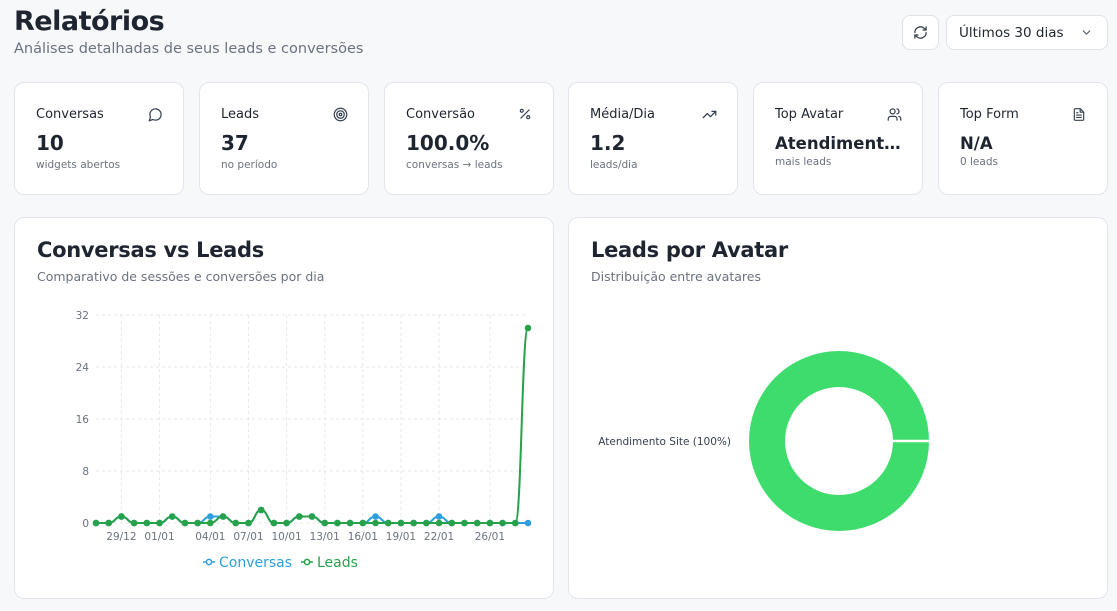 The image size is (1117, 611). Describe the element at coordinates (1079, 114) in the screenshot. I see `file-text-icon` at that location.